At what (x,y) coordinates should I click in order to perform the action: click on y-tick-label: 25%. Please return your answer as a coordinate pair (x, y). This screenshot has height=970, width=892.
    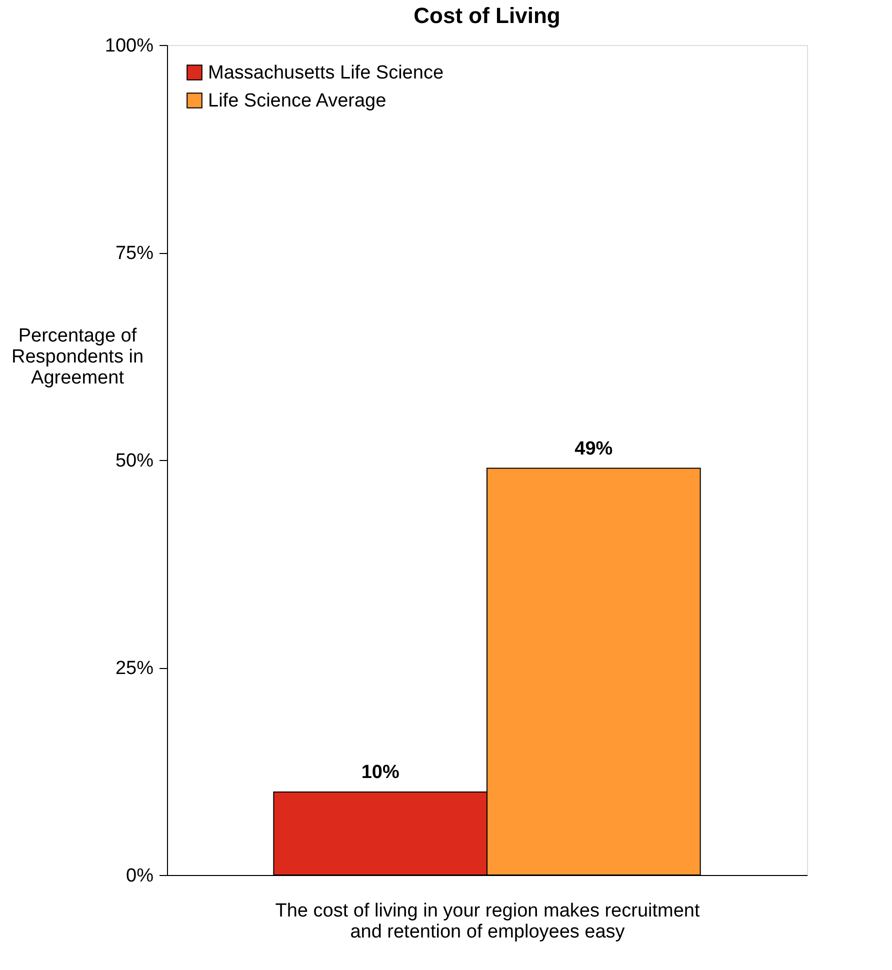
    Looking at the image, I should click on (134, 668).